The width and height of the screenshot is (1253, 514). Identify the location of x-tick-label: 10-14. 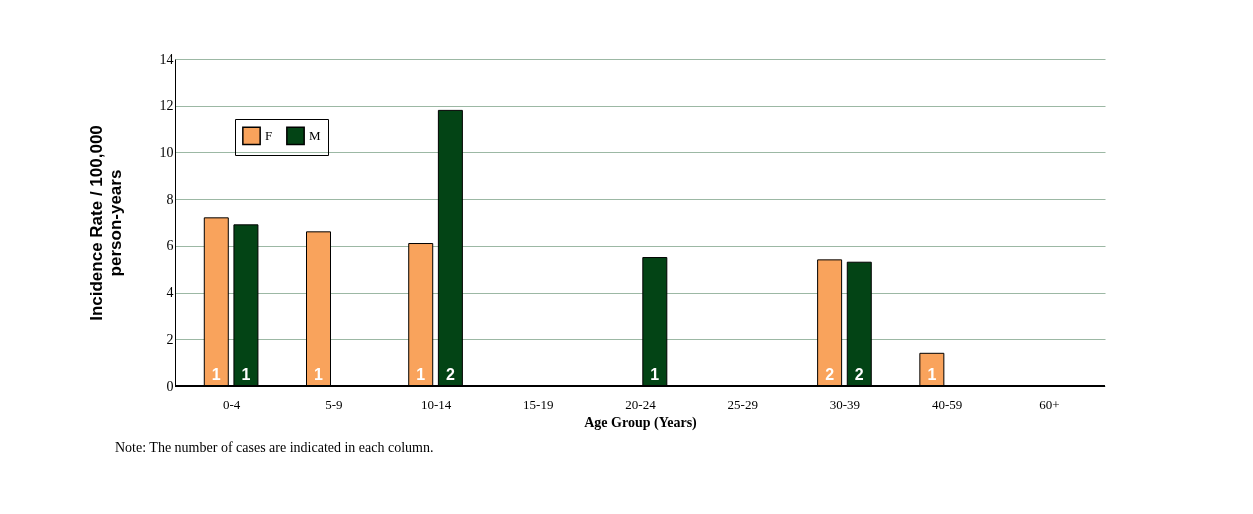
(436, 404).